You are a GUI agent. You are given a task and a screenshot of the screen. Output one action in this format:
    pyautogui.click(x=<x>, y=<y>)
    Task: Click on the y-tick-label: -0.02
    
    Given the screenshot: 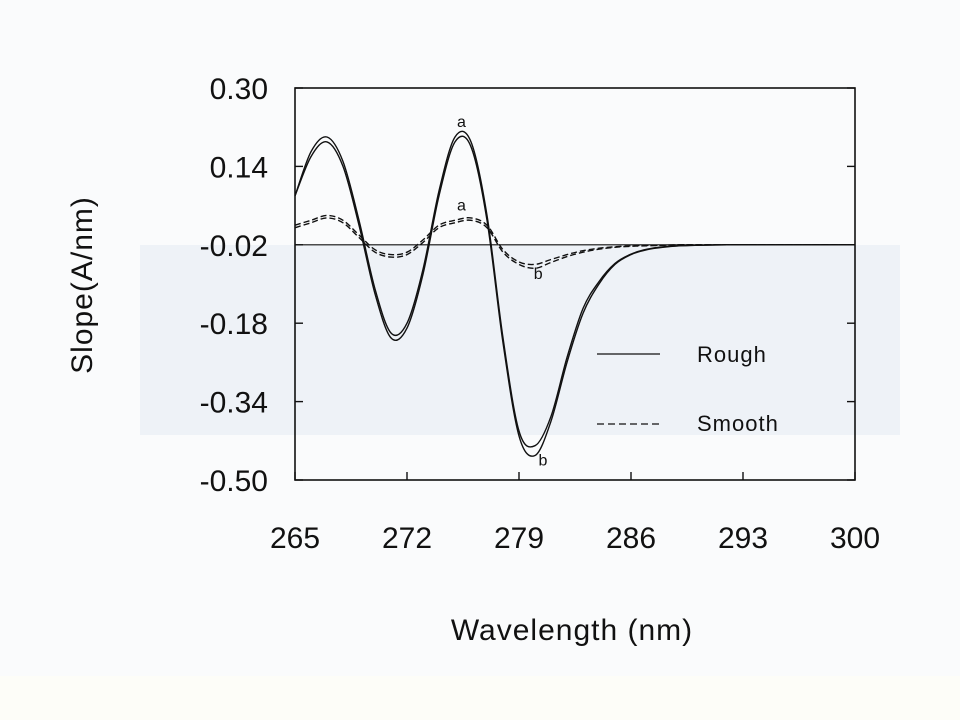 What is the action you would take?
    pyautogui.click(x=234, y=246)
    